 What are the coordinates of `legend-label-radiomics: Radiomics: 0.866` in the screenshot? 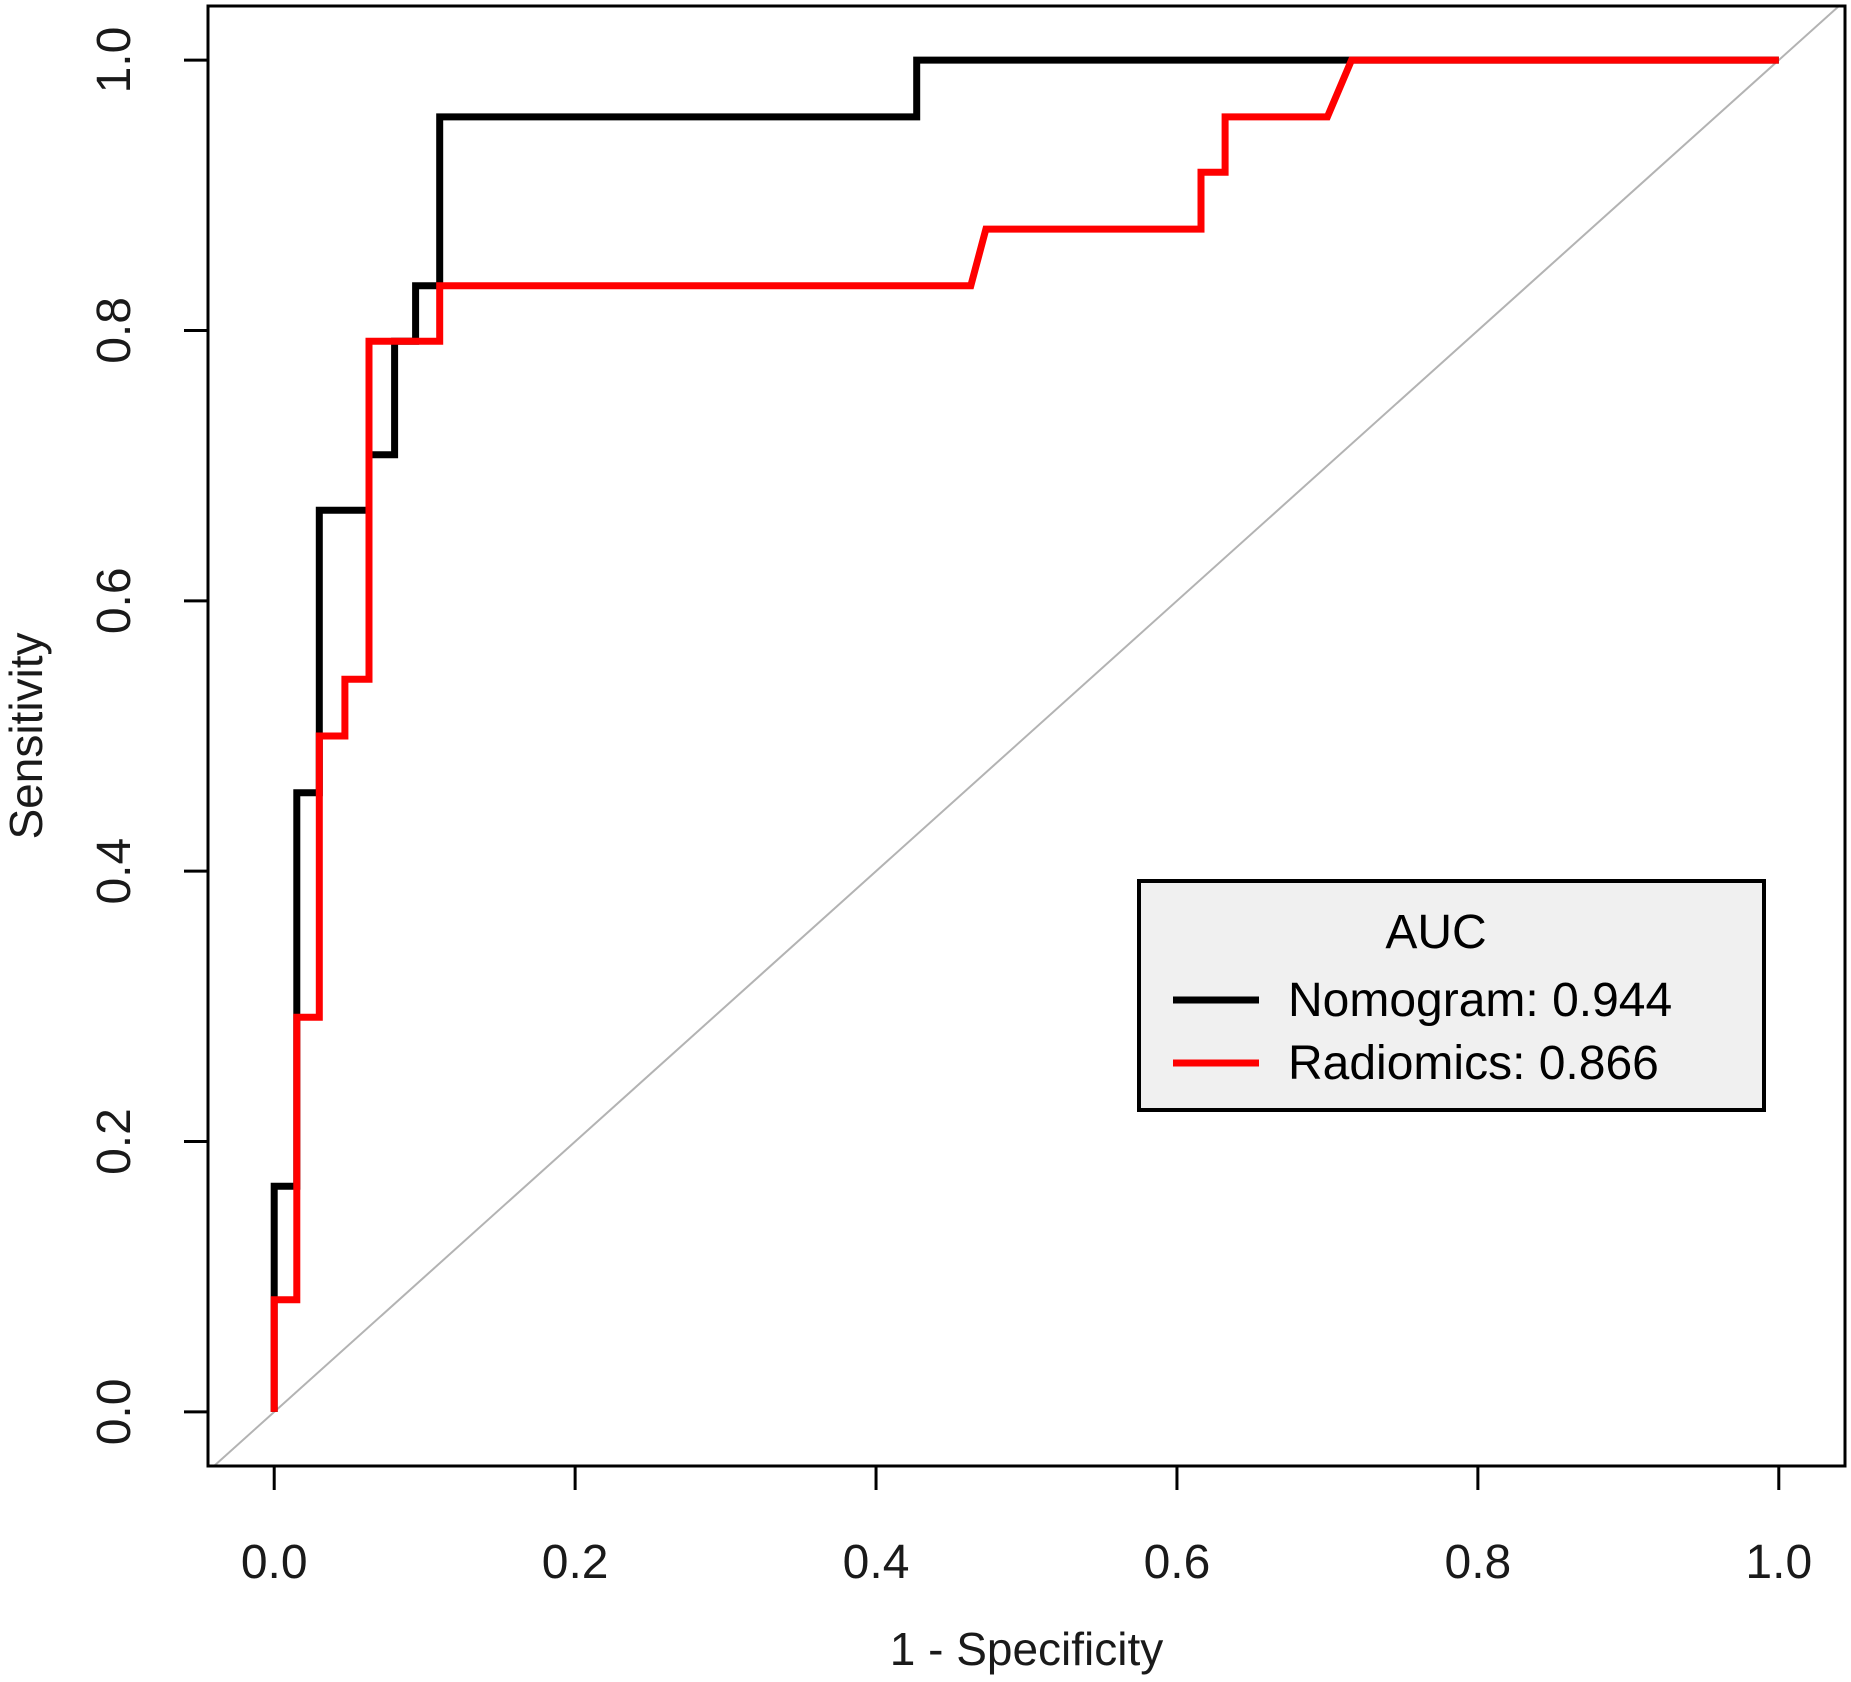 It's located at (1473, 1063).